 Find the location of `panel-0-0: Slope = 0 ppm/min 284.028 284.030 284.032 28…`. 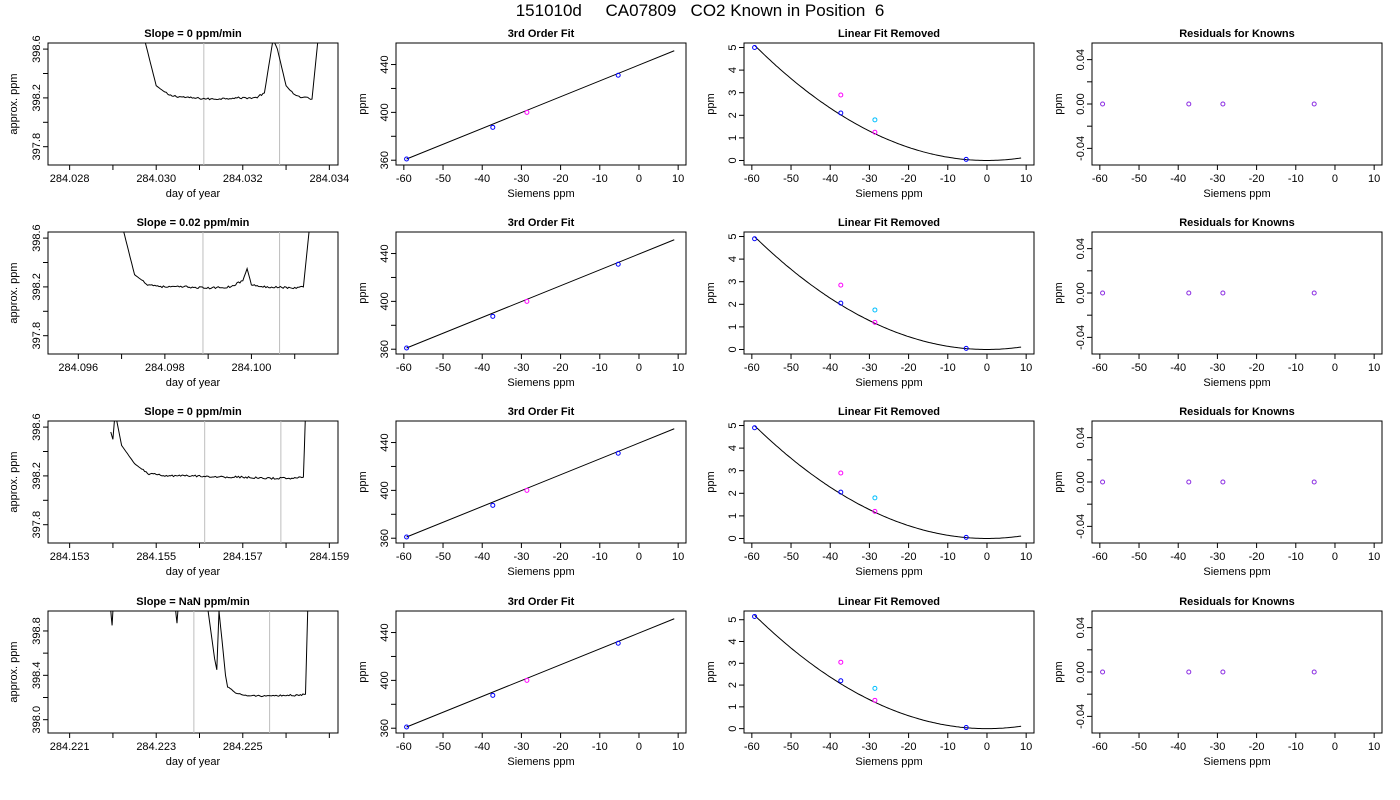

panel-0-0: Slope = 0 ppm/min 284.028 284.030 284.032 28… is located at coordinates (178, 114).